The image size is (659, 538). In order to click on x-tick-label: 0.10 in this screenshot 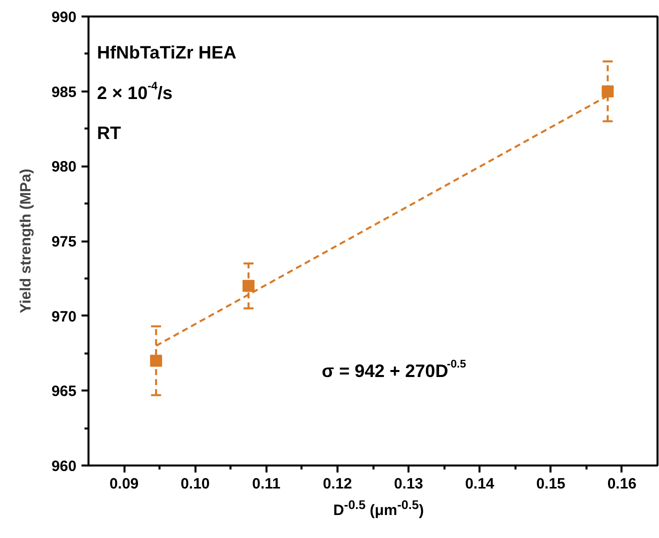, I will do `click(195, 484)`.